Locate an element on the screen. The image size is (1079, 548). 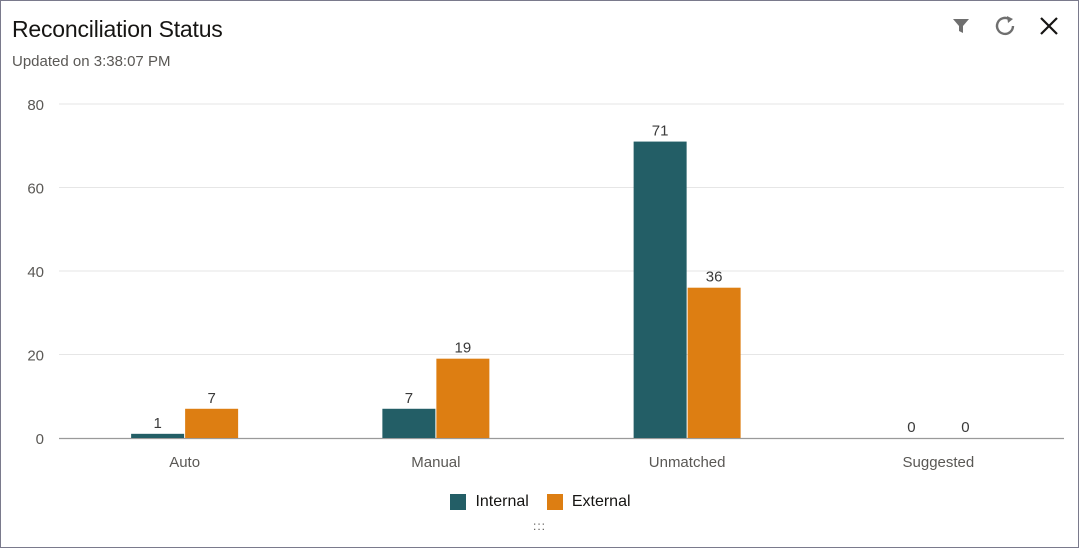
legend-label-external: External is located at coordinates (601, 501).